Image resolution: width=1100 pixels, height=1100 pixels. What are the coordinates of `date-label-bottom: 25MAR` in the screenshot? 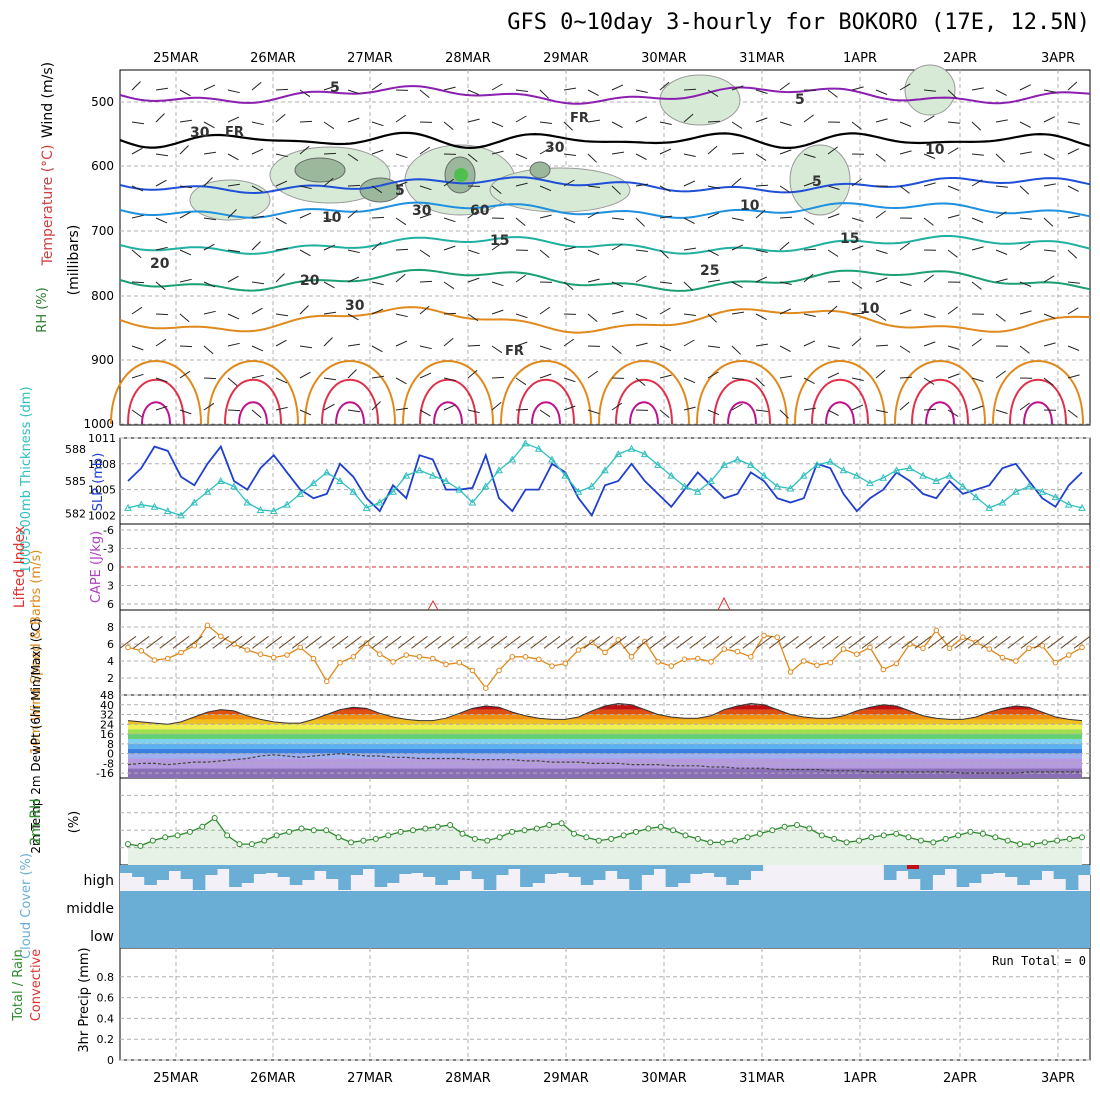 It's located at (176, 1078).